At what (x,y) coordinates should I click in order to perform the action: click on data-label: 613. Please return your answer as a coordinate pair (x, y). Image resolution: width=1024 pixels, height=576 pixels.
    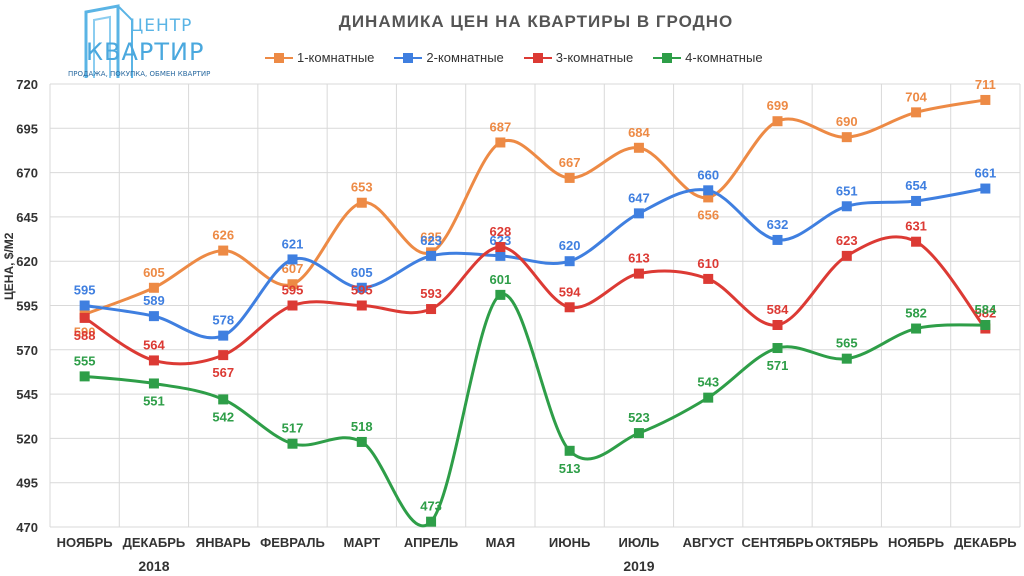
    Looking at the image, I should click on (639, 258).